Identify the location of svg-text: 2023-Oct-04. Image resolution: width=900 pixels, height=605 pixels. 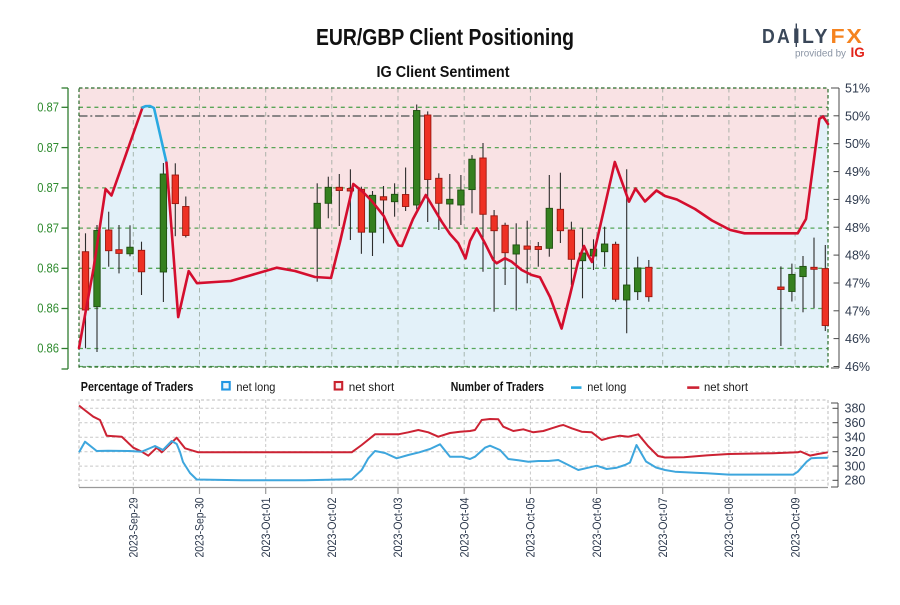
(464, 527).